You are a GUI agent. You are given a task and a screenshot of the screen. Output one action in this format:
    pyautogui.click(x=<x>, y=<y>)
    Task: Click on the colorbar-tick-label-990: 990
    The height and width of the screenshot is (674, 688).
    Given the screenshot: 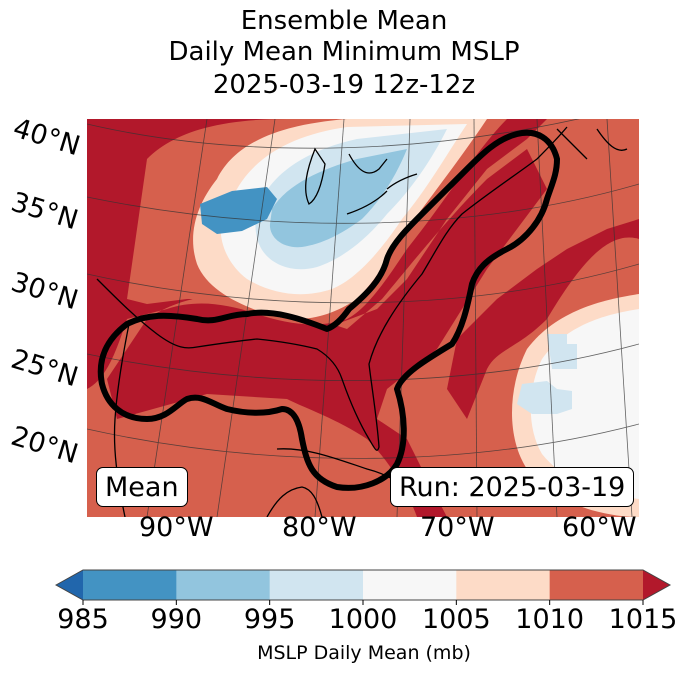 What is the action you would take?
    pyautogui.click(x=176, y=619)
    